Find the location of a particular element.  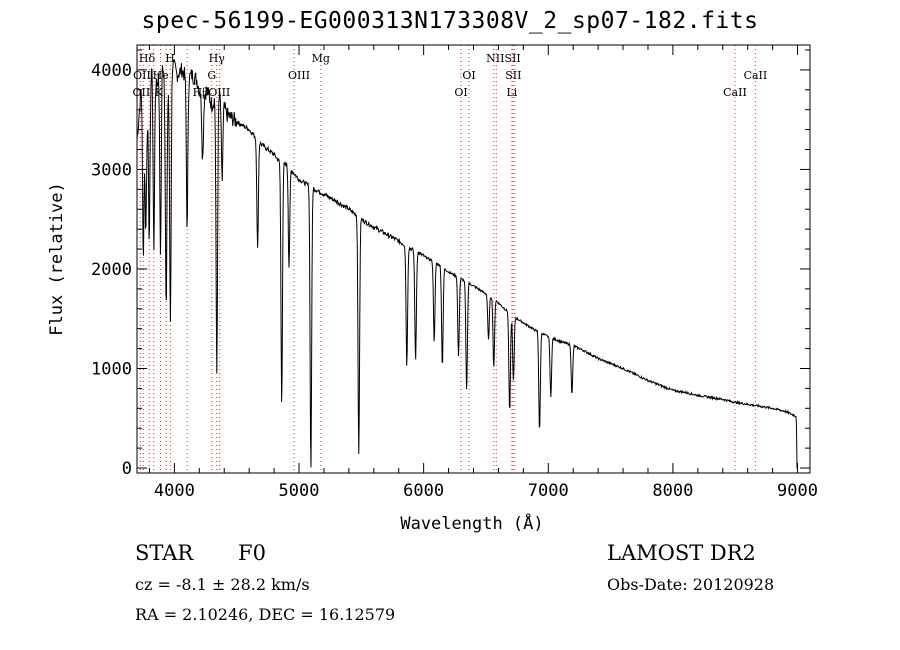

observation-date: Obs-Date: 20120928 is located at coordinates (691, 584).